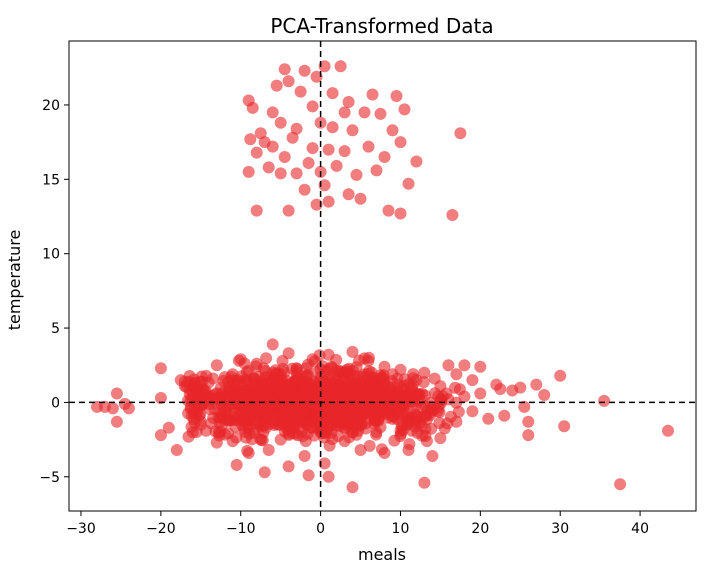 The height and width of the screenshot is (573, 711). What do you see at coordinates (55, 403) in the screenshot?
I see `y-tick-label: 0` at bounding box center [55, 403].